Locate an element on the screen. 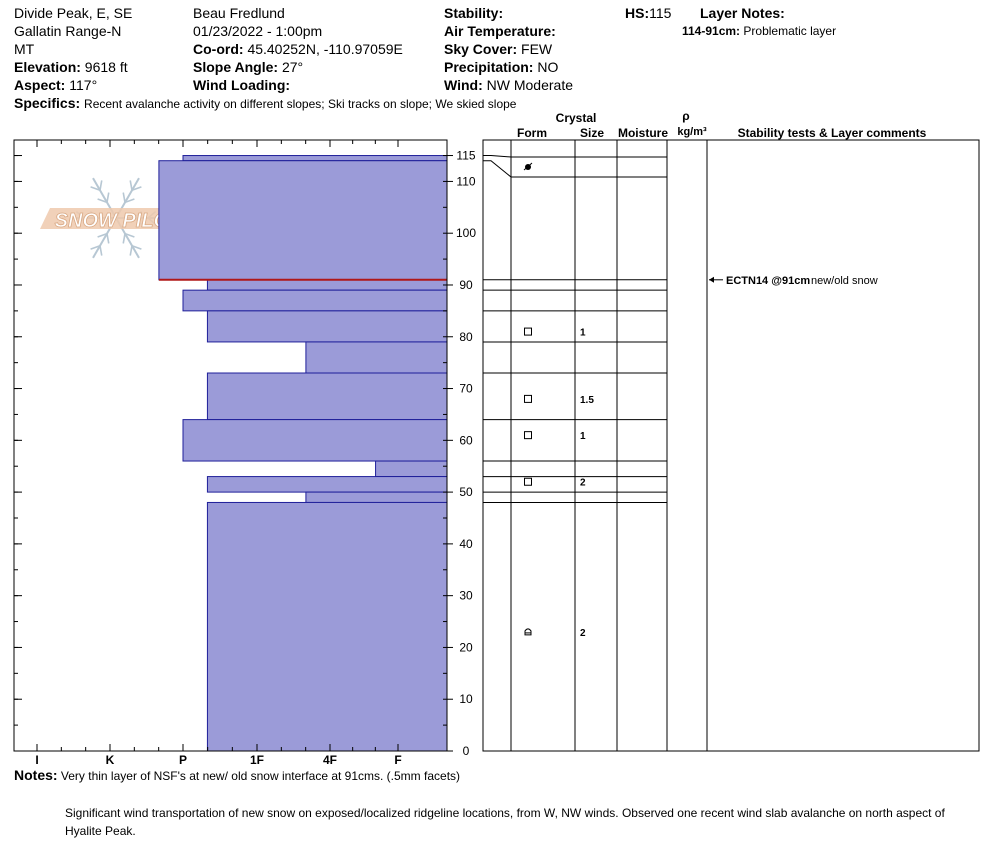 Image resolution: width=994 pixels, height=859 pixels. wind-loading: Wind Loading: is located at coordinates (241, 85).